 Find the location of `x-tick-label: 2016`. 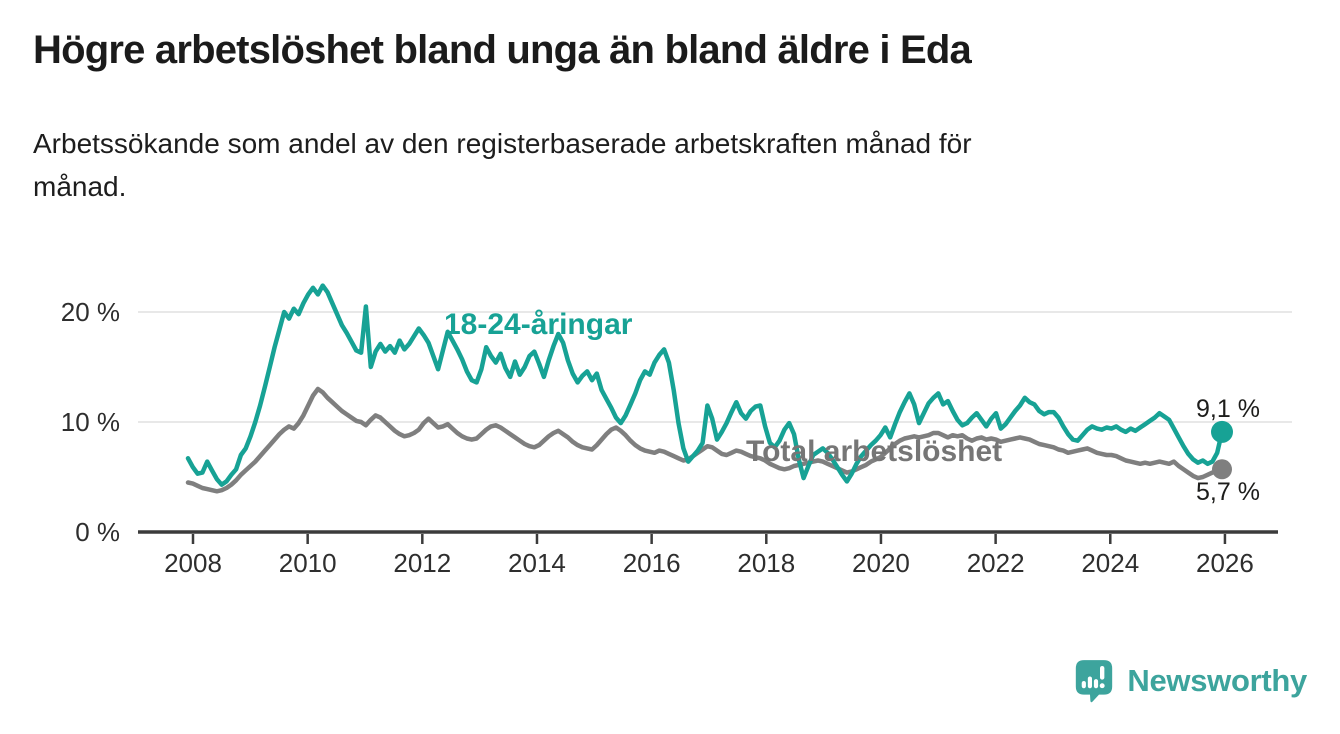

x-tick-label: 2016 is located at coordinates (652, 563).